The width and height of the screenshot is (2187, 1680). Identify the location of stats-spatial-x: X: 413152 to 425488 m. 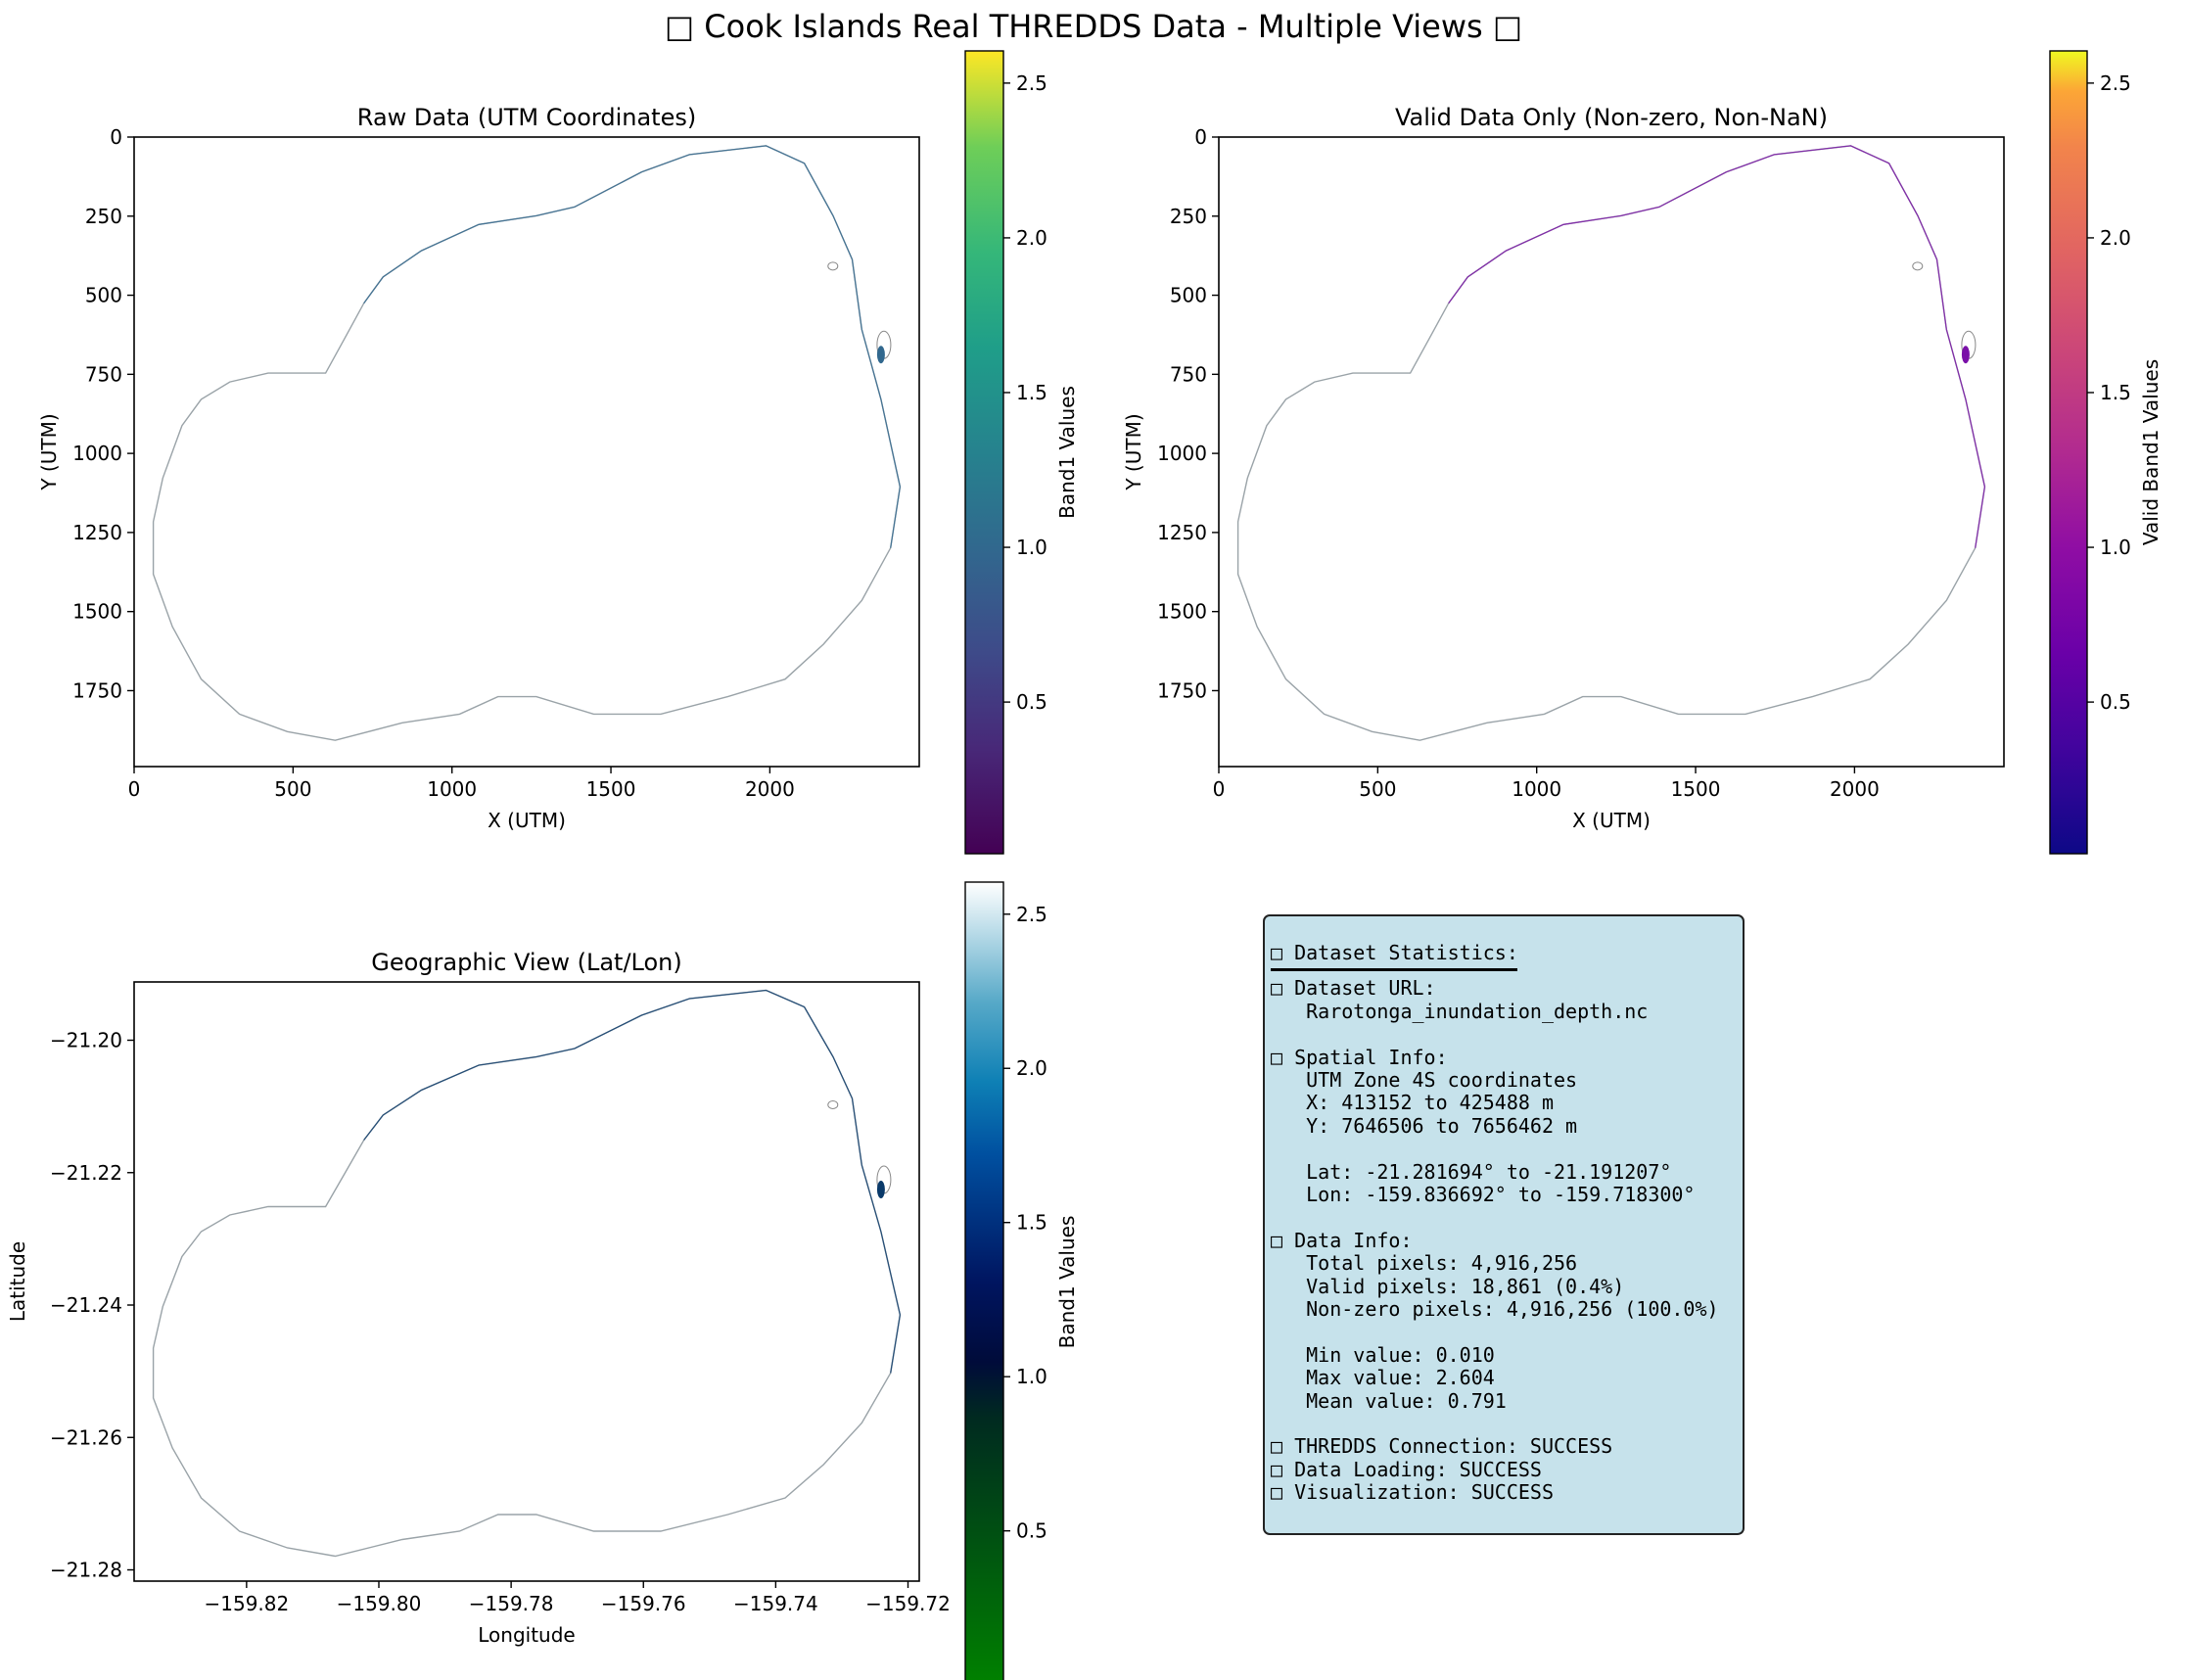
(1412, 1103).